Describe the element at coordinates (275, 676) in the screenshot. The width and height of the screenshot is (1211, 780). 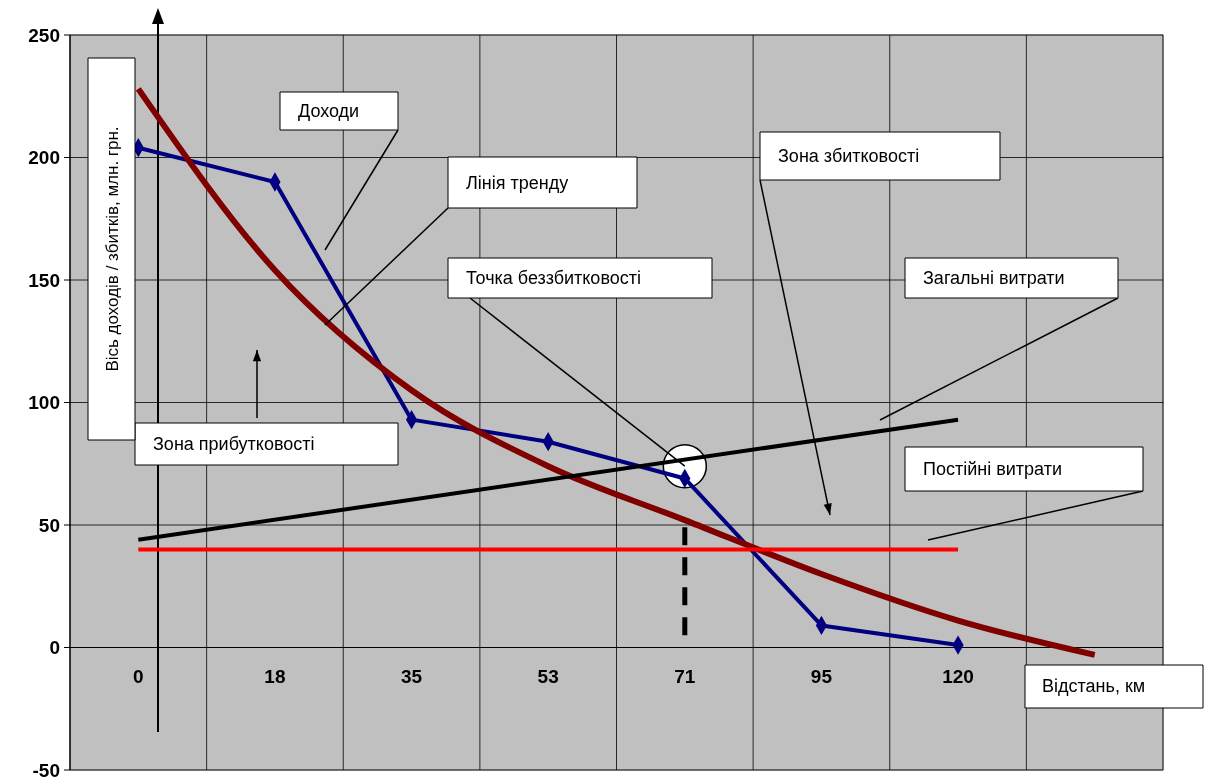
I see `x-tick-label: 18` at that location.